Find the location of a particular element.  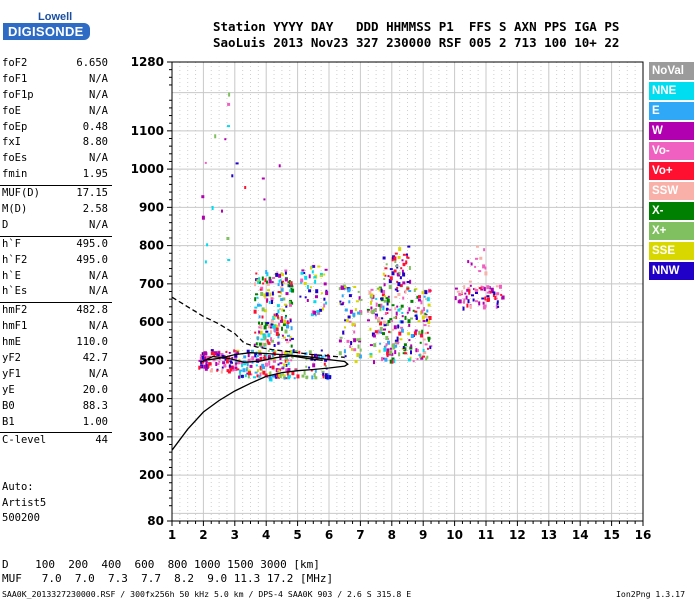

param-row: B1 1.00 is located at coordinates (56, 424).